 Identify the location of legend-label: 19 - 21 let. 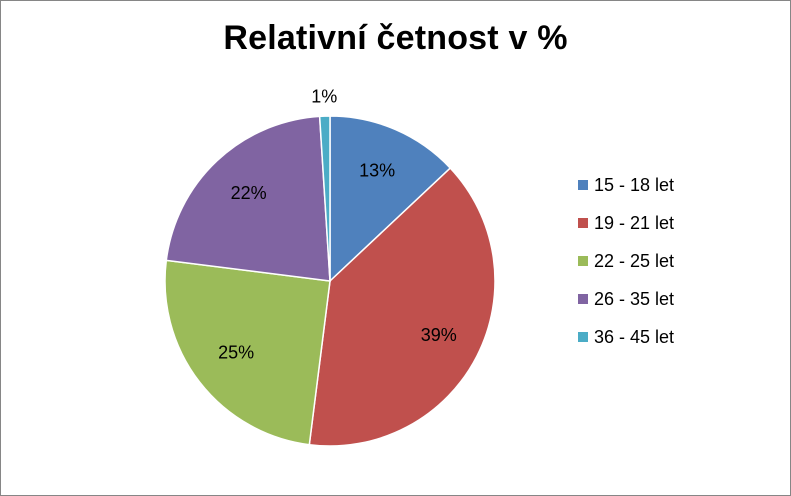
(634, 222).